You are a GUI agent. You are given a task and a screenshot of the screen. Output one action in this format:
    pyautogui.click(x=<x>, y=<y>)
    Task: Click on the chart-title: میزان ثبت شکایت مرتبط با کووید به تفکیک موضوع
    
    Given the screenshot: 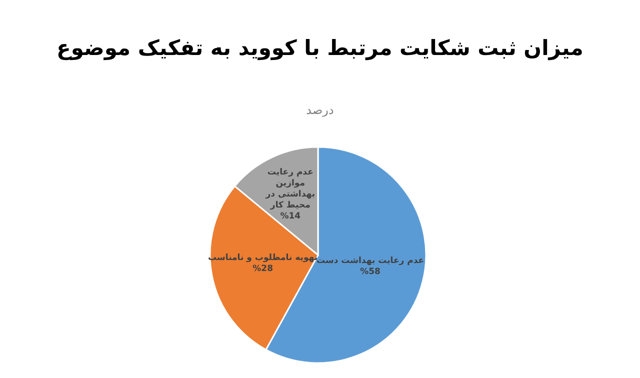 What is the action you would take?
    pyautogui.click(x=320, y=48)
    